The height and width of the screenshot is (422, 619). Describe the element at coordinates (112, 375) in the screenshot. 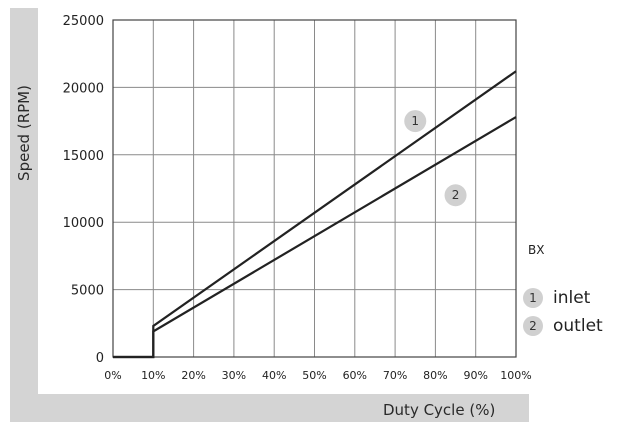

I see `x-tick-label: 0%` at that location.